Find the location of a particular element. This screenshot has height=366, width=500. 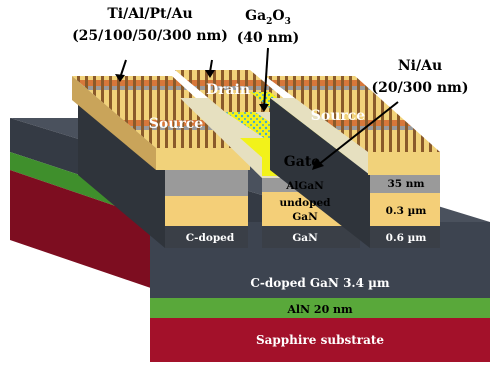

substrate-front-face is located at coordinates (320, 340).